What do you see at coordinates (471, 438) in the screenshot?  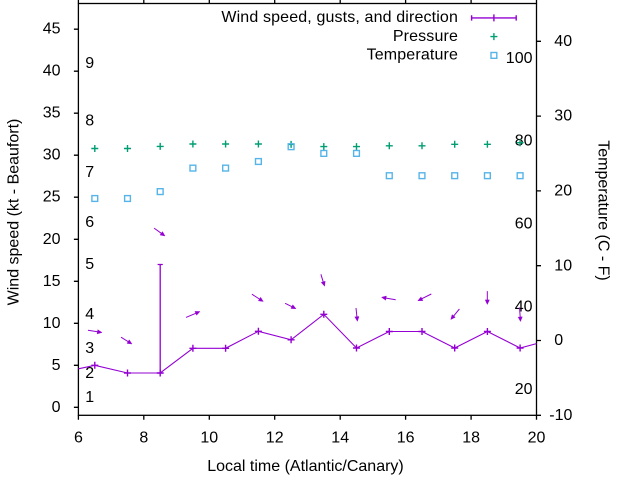 I see `svg-text: 18` at bounding box center [471, 438].